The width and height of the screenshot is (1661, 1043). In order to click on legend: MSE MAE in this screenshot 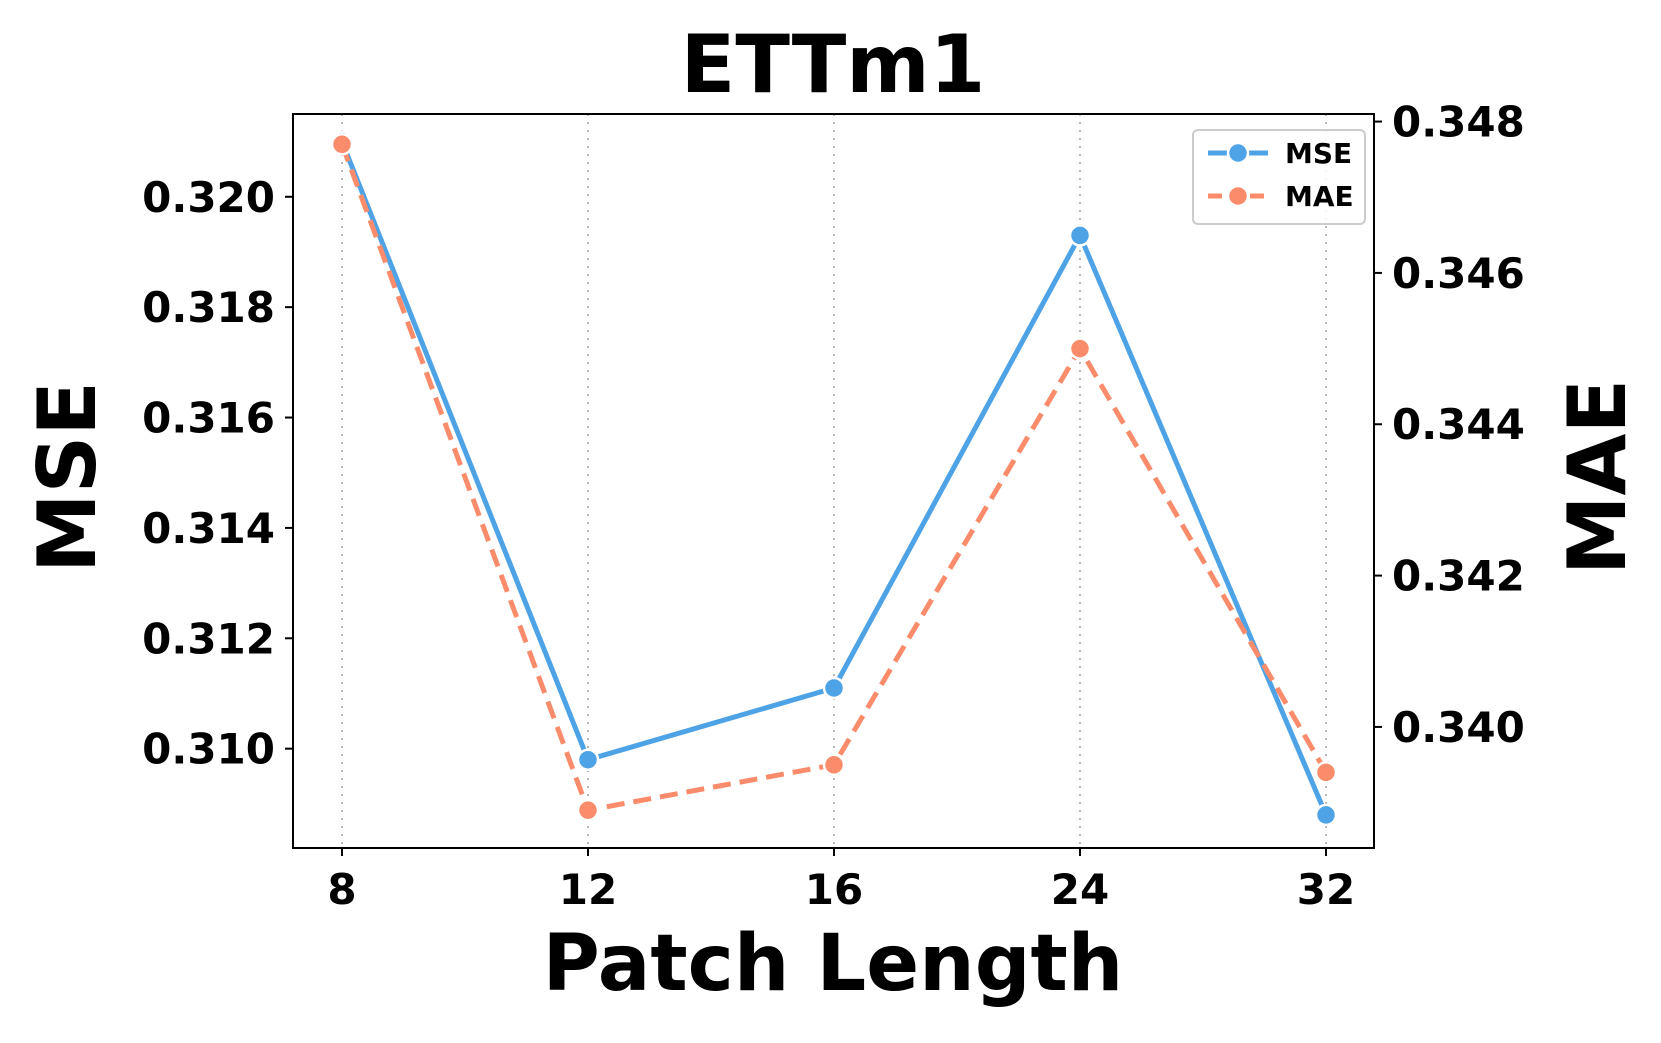, I will do `click(1279, 177)`.